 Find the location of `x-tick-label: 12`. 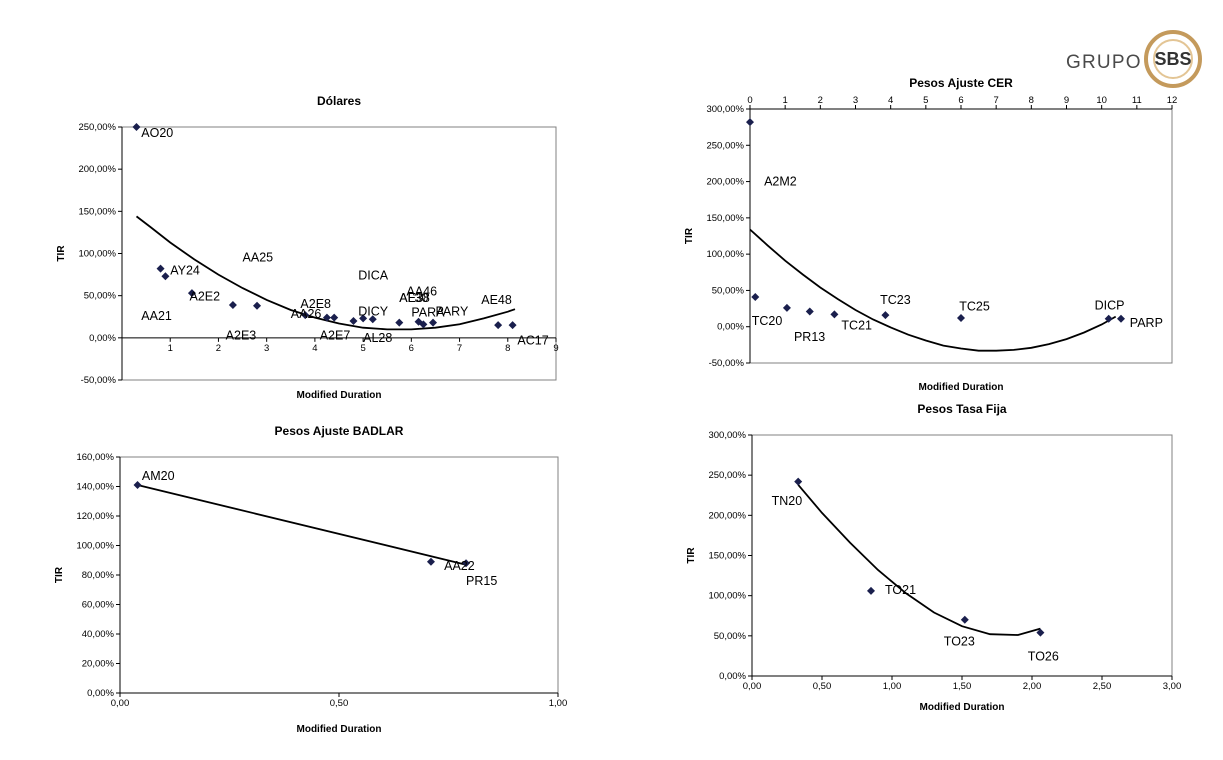

x-tick-label: 12 is located at coordinates (1172, 100).